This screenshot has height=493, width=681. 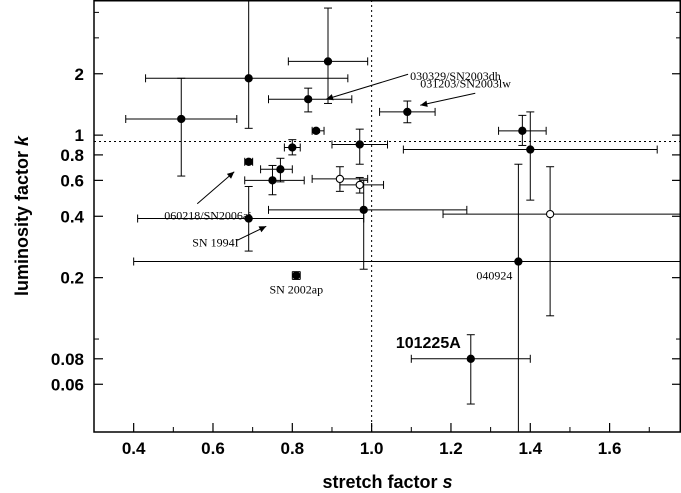 What do you see at coordinates (465, 83) in the screenshot?
I see `annotation-label: 031203/SN2003lw` at bounding box center [465, 83].